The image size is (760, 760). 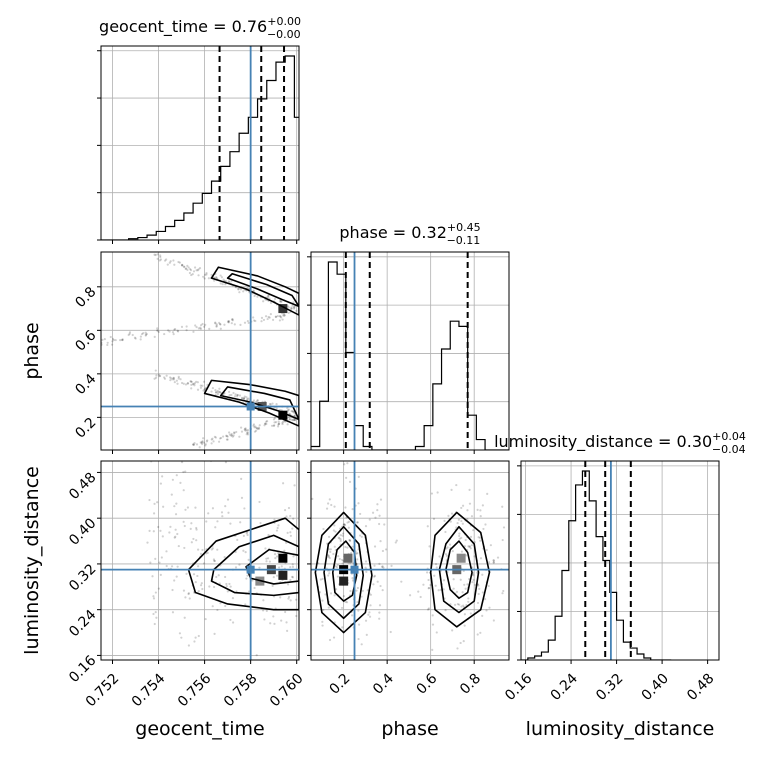 What do you see at coordinates (409, 729) in the screenshot?
I see `x-axis-label-phase: phase` at bounding box center [409, 729].